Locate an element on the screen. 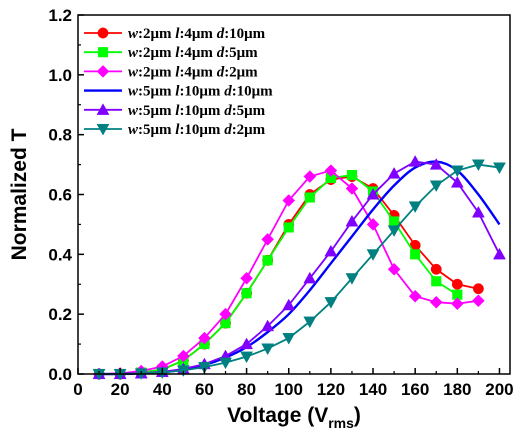 The width and height of the screenshot is (517, 438). x-tick-label: 120 is located at coordinates (331, 389).